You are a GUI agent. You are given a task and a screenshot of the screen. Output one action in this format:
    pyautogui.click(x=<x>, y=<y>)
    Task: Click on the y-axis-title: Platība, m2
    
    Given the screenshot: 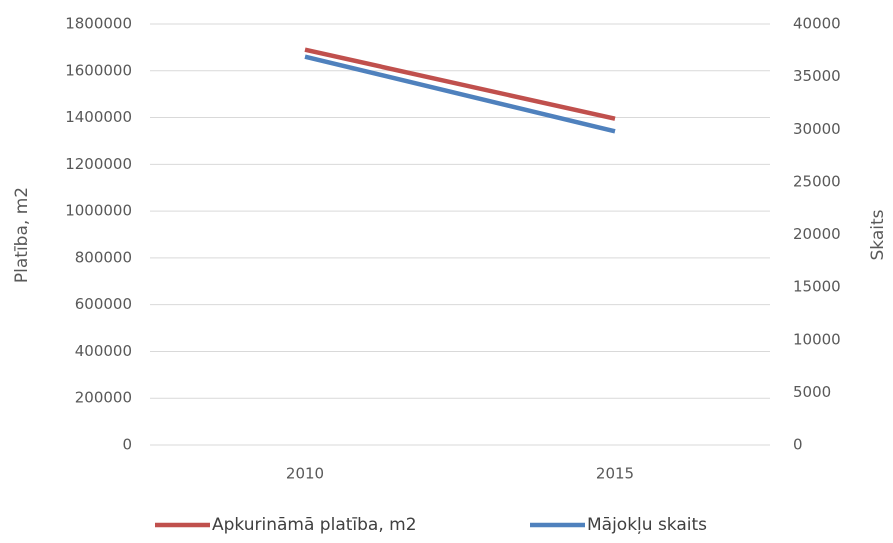 What is the action you would take?
    pyautogui.click(x=22, y=235)
    